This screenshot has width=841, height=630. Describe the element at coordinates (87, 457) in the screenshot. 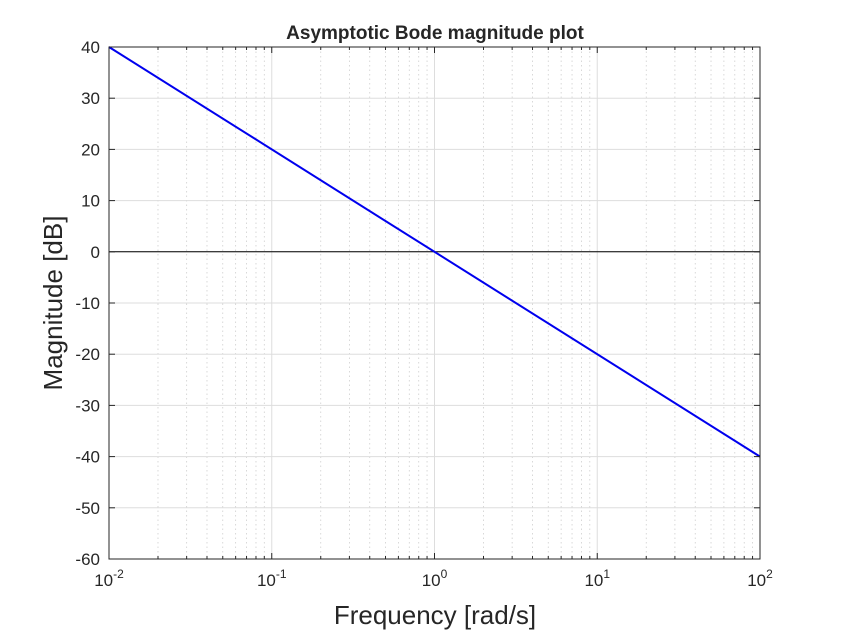

I see `y-tick-label: -40` at that location.